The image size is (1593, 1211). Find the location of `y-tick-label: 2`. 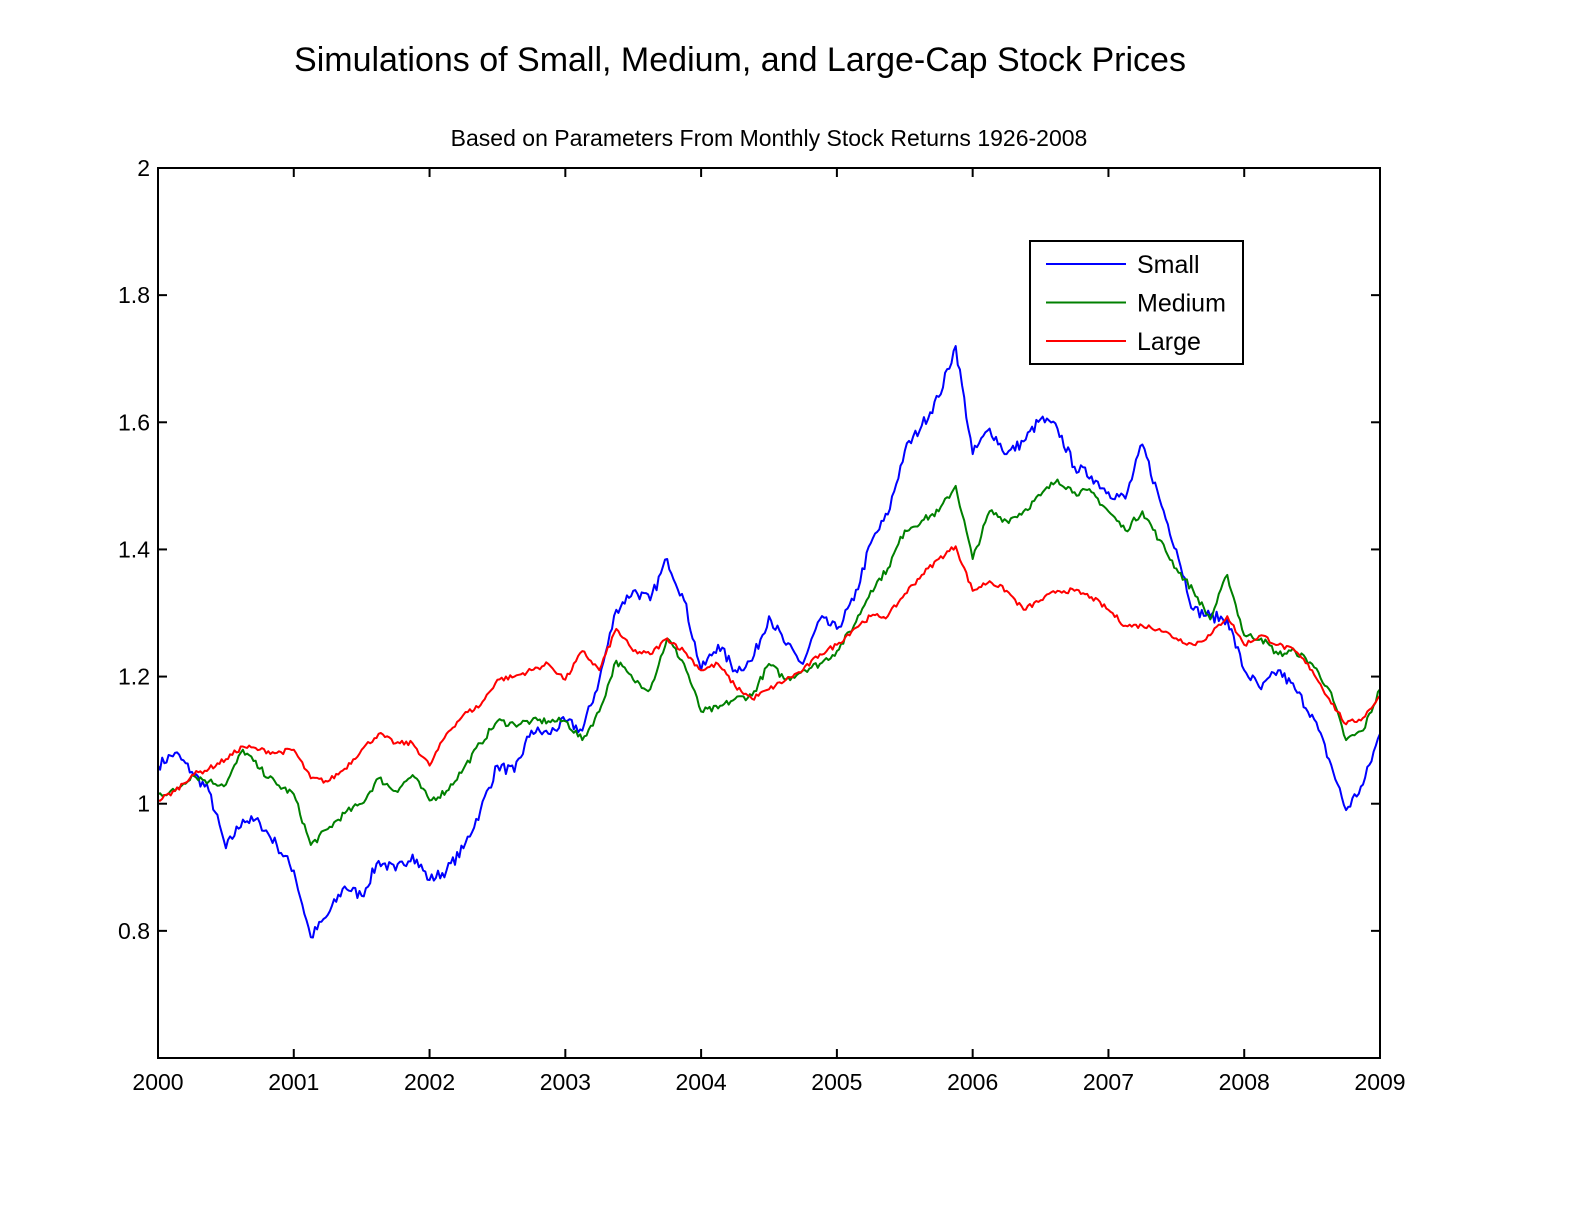

y-tick-label: 2 is located at coordinates (143, 168).